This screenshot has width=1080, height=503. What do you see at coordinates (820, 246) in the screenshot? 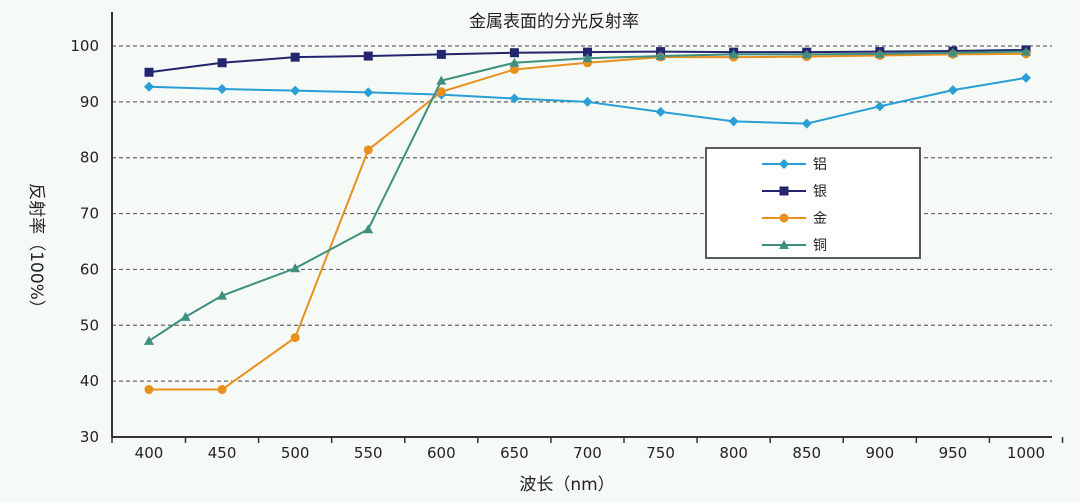
I see `legend-label: 铜` at bounding box center [820, 246].